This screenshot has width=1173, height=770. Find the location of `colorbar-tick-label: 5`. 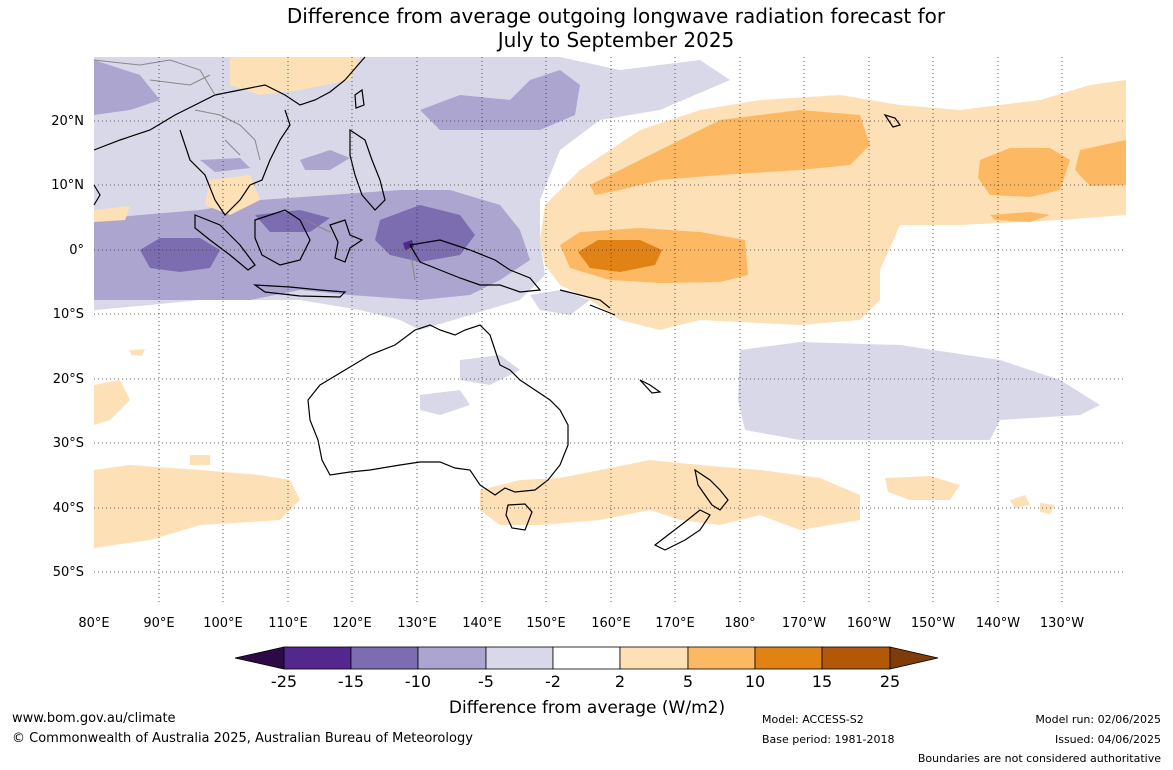

colorbar-tick-label: 5 is located at coordinates (688, 681).